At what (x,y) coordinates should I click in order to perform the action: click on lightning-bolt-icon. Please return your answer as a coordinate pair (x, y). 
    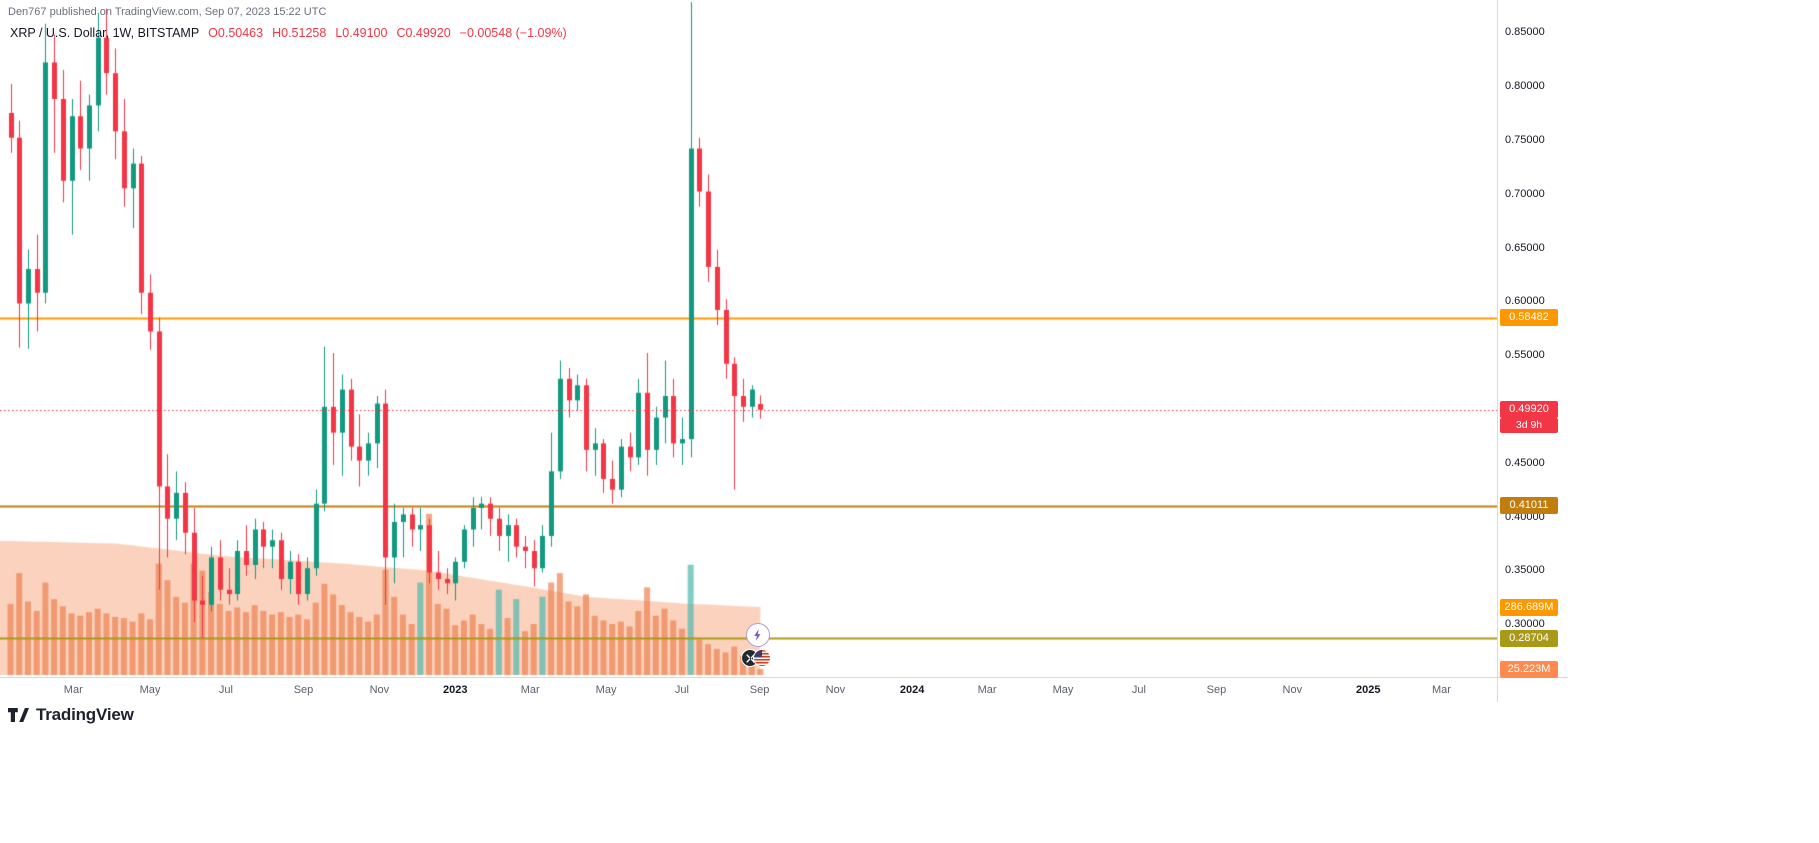
    Looking at the image, I should click on (757, 635).